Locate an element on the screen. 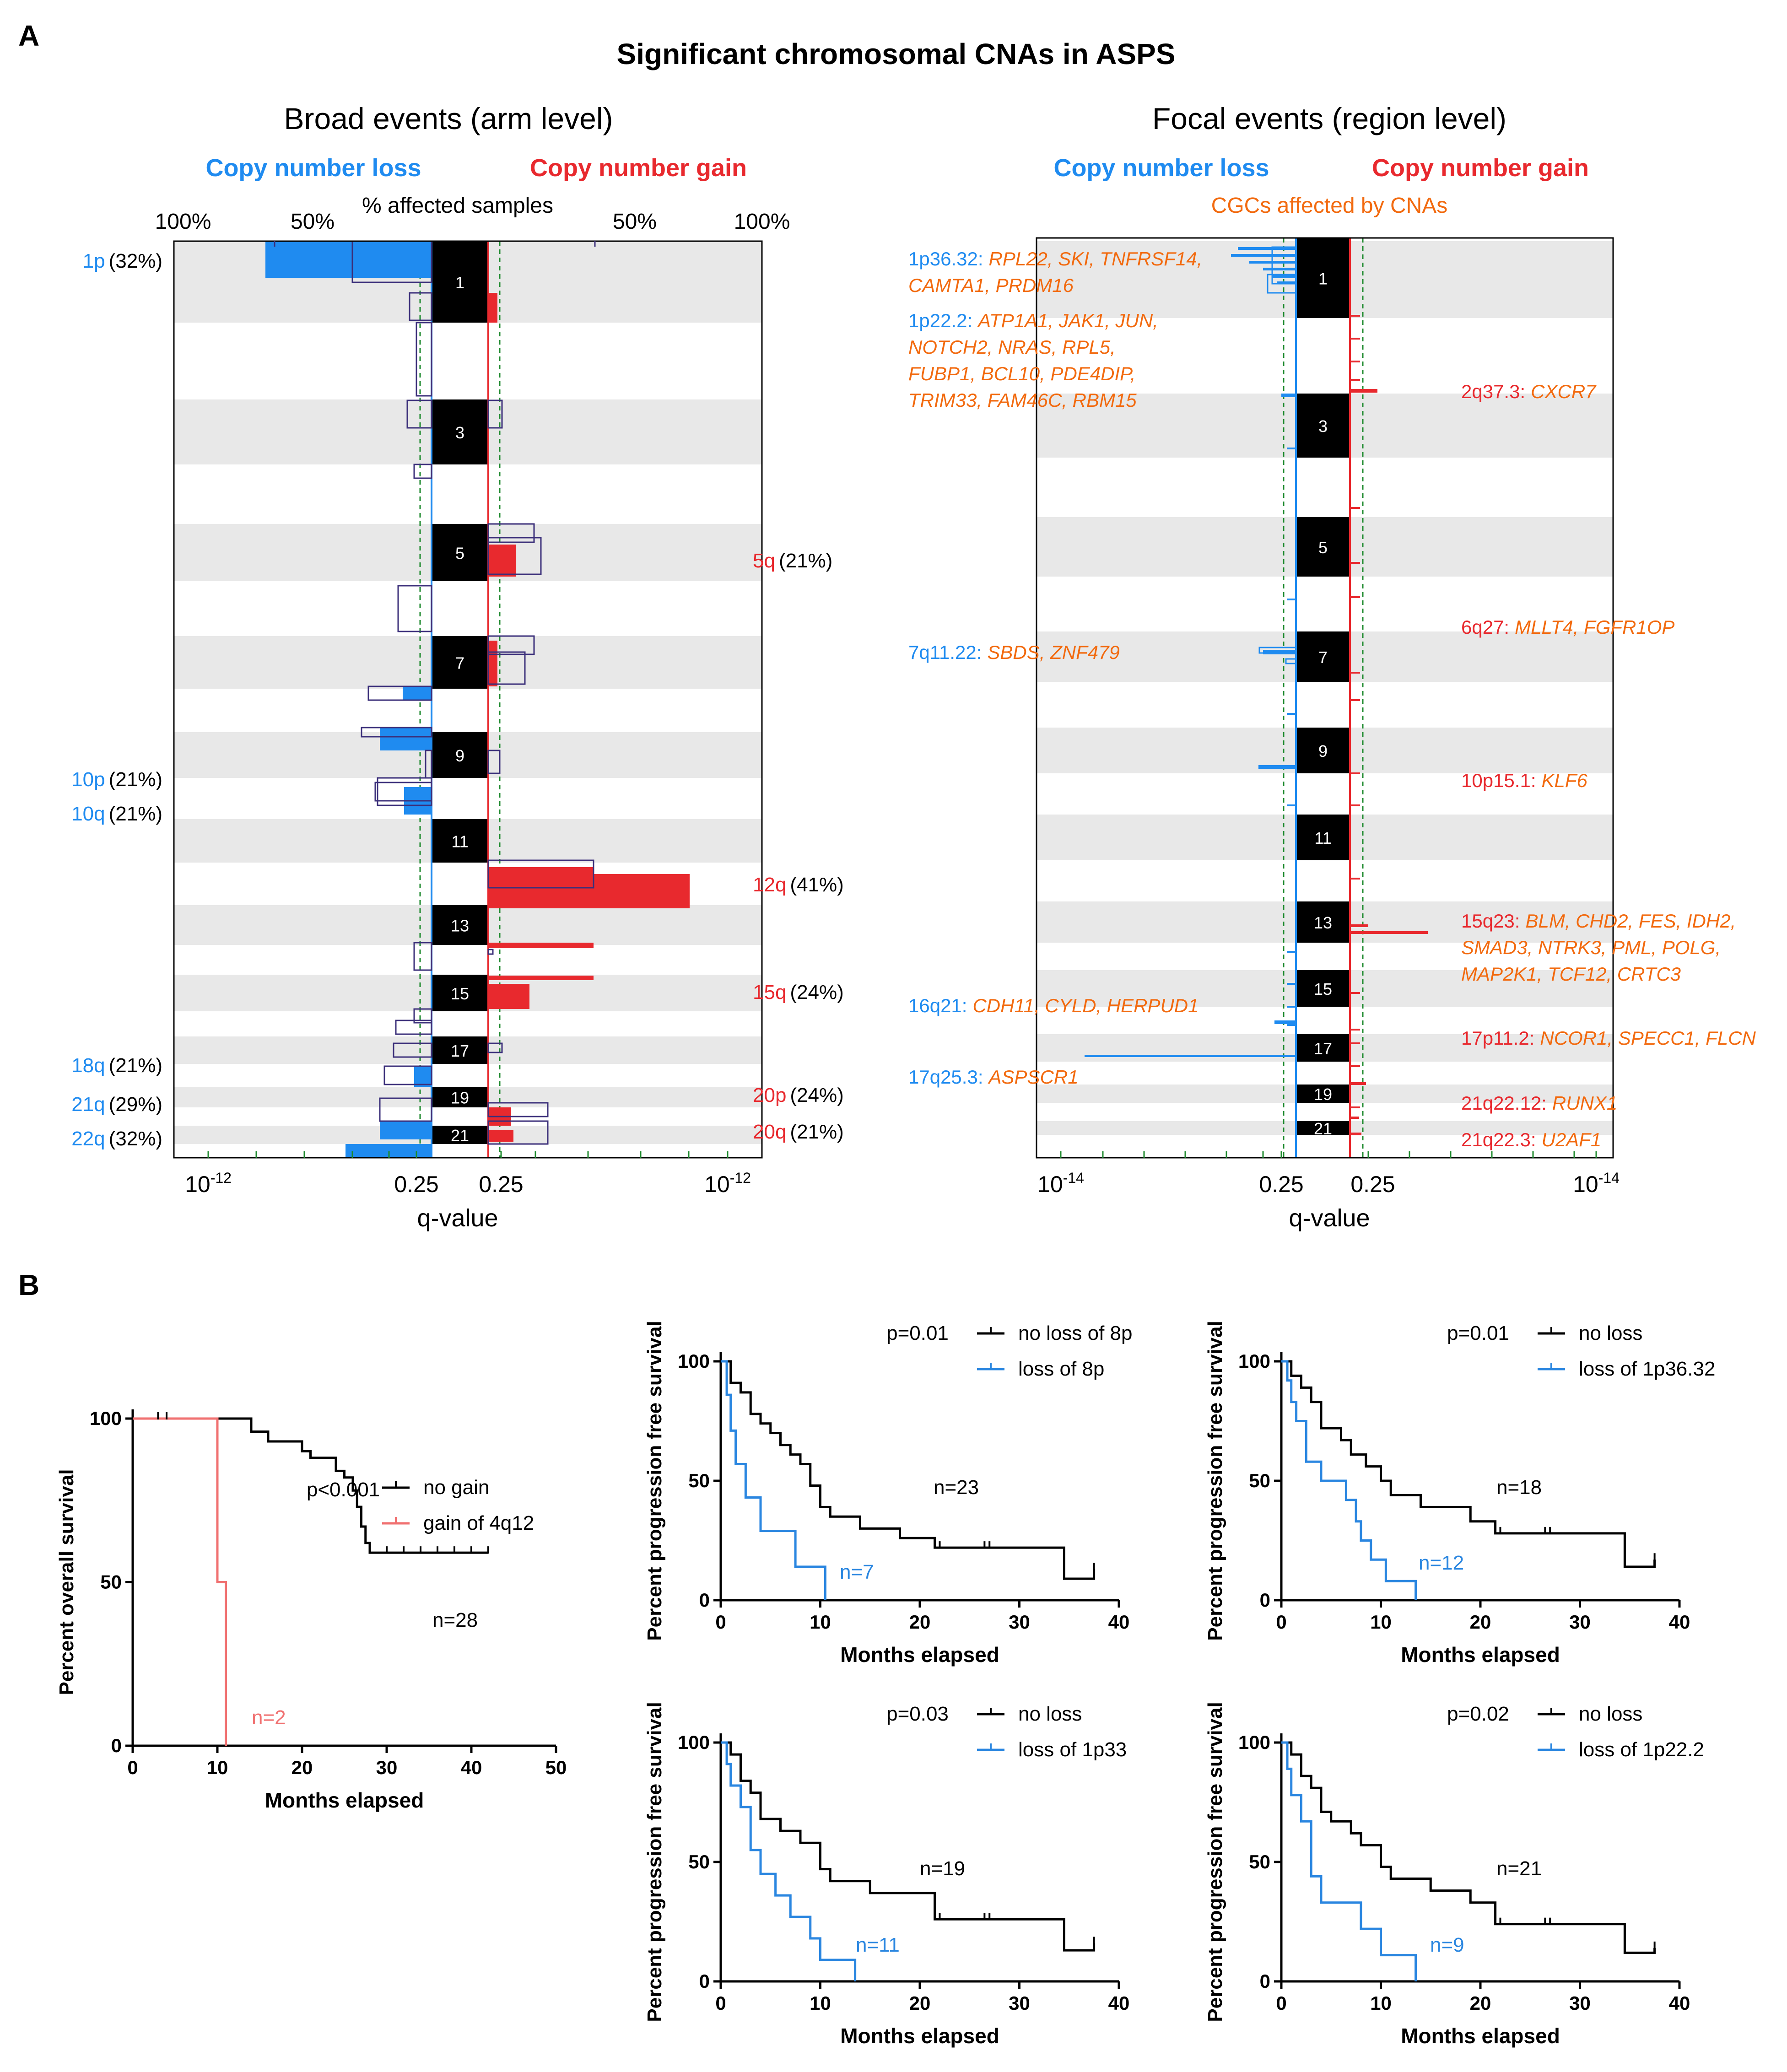 The height and width of the screenshot is (2072, 1787). km-xtick-label-4-4: 40 is located at coordinates (1679, 2003).